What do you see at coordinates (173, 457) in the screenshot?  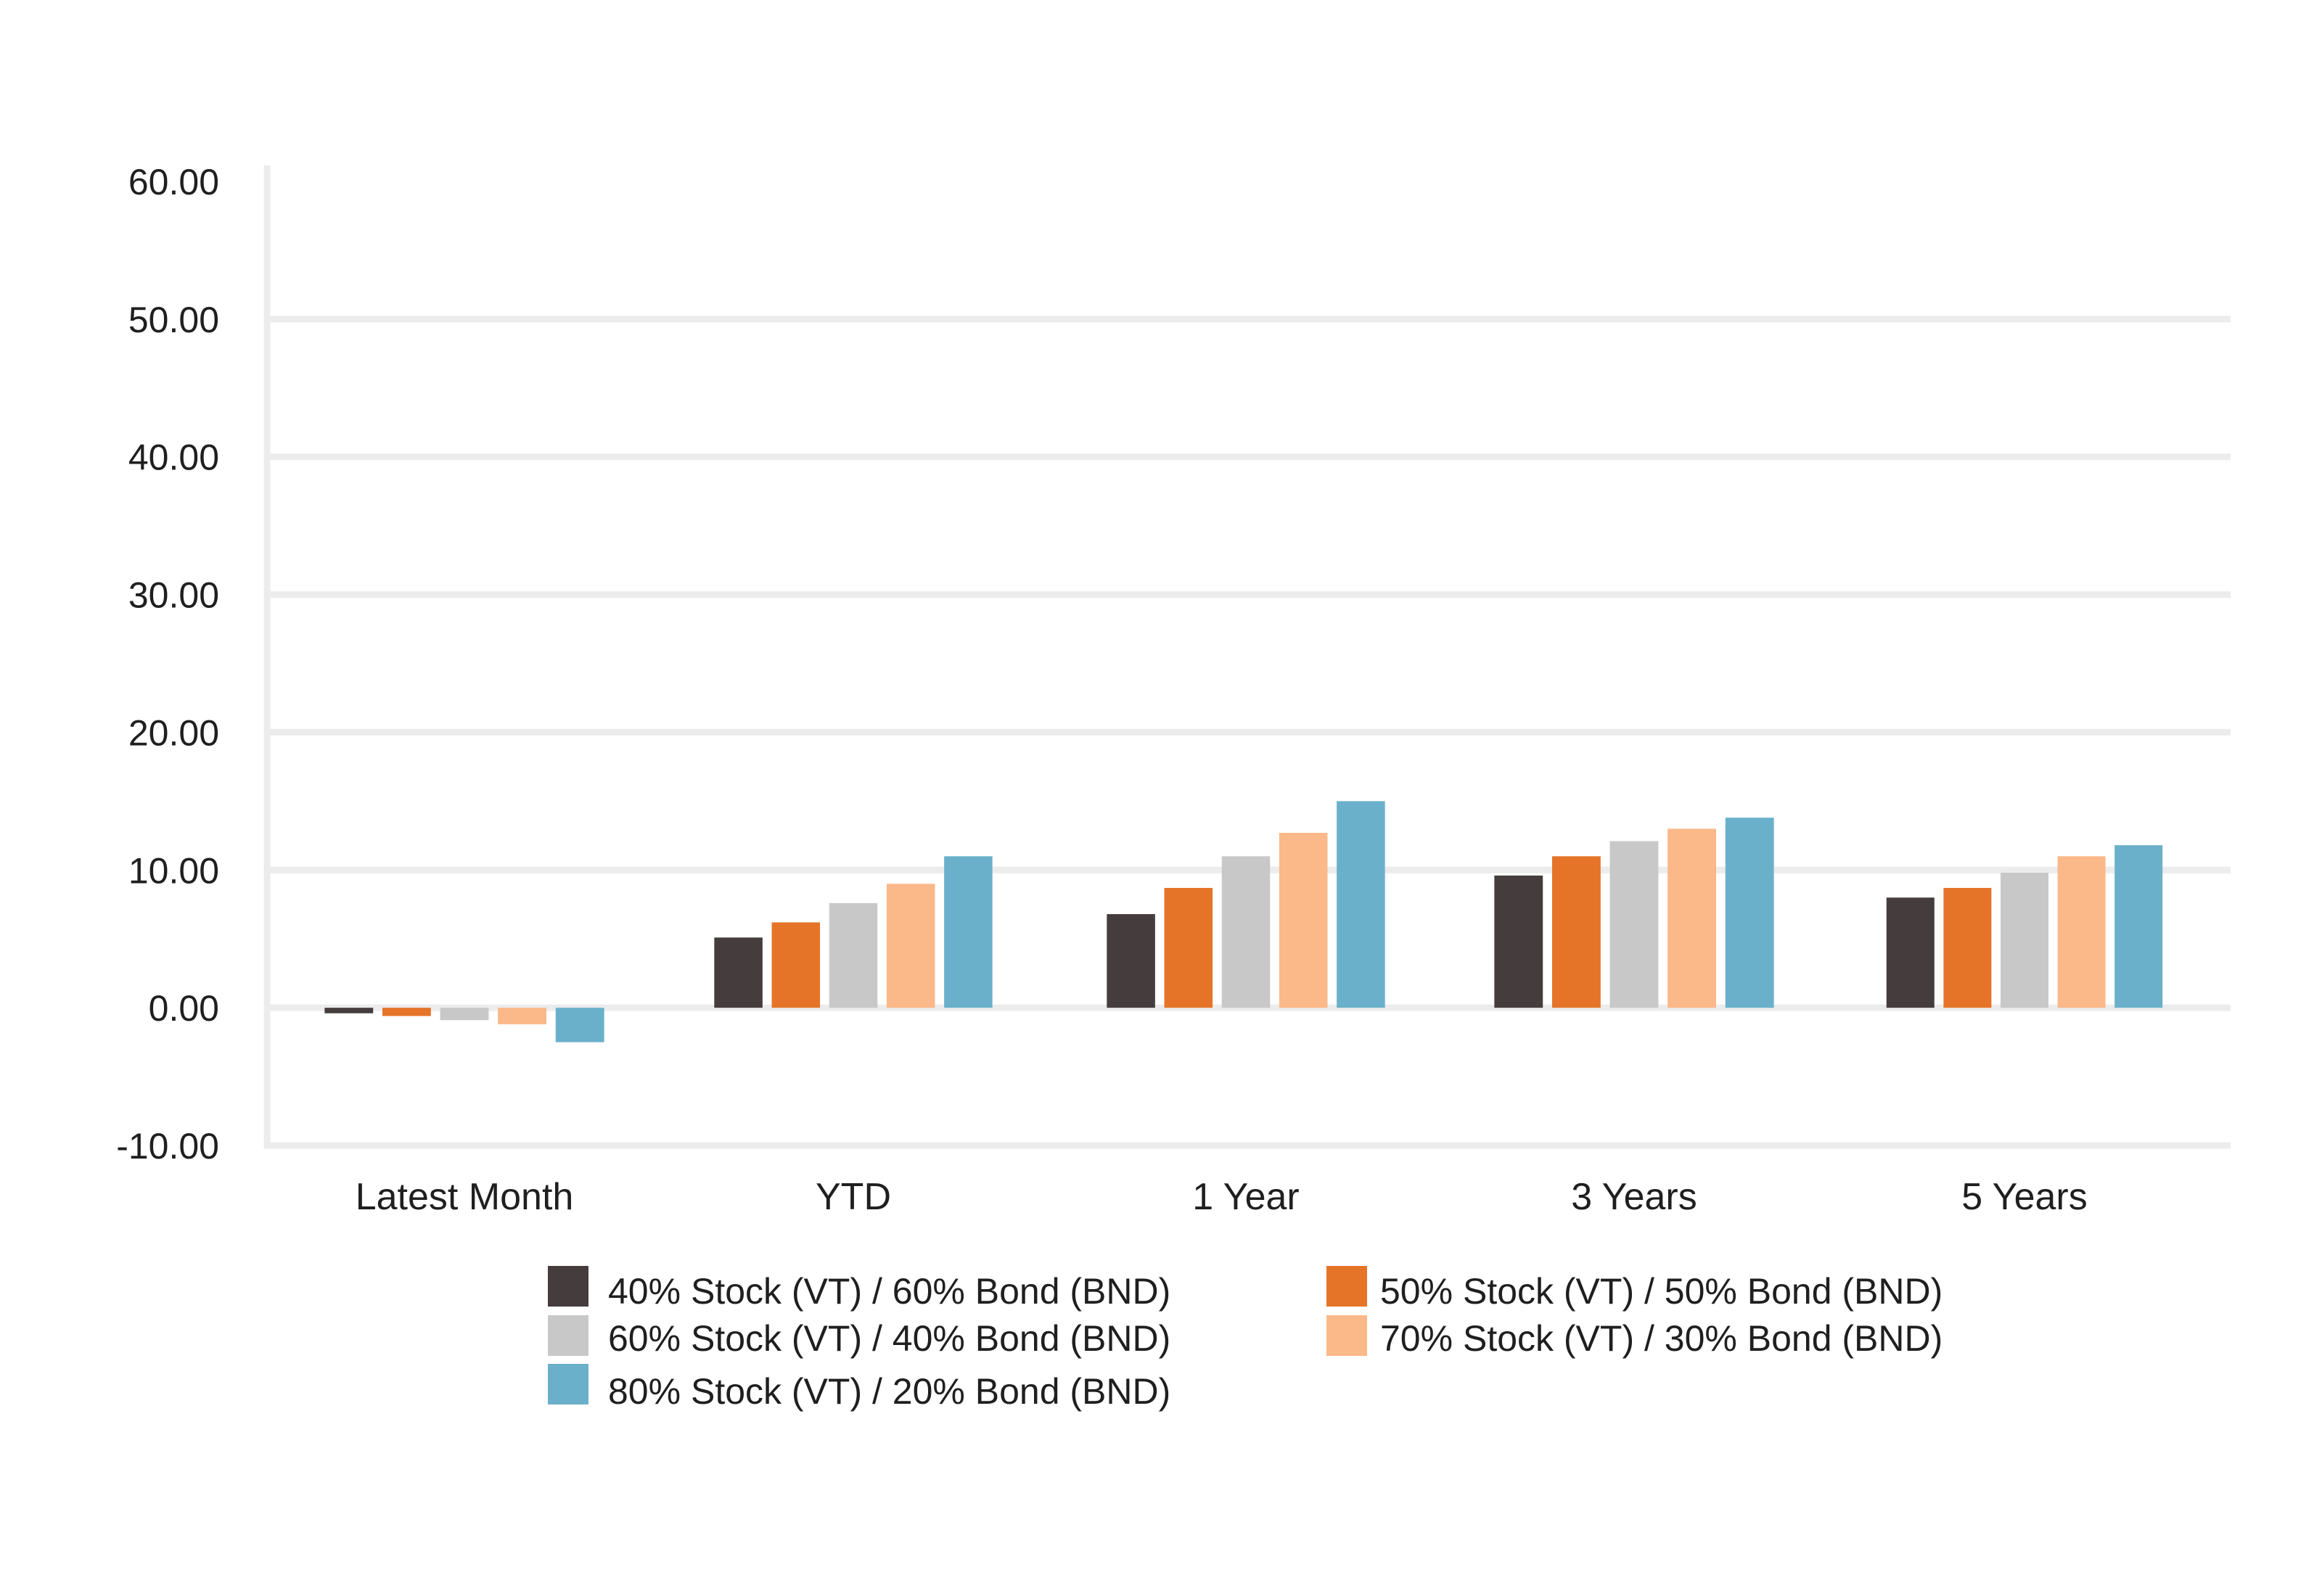 I see `y-tick-label: 40.00` at bounding box center [173, 457].